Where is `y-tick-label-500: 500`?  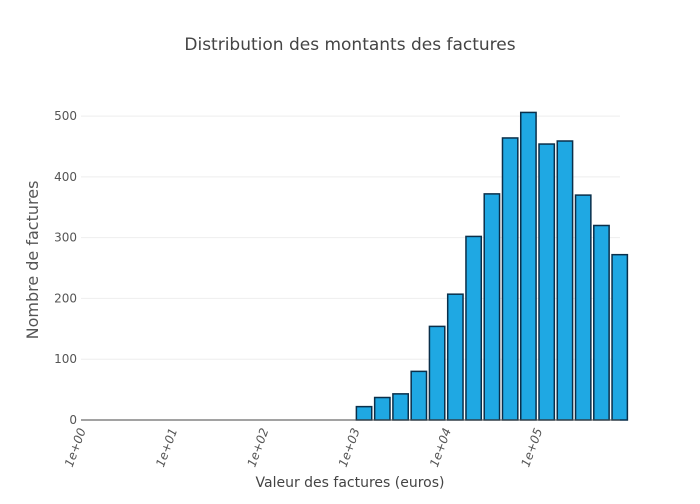 y-tick-label-500: 500 is located at coordinates (65, 116).